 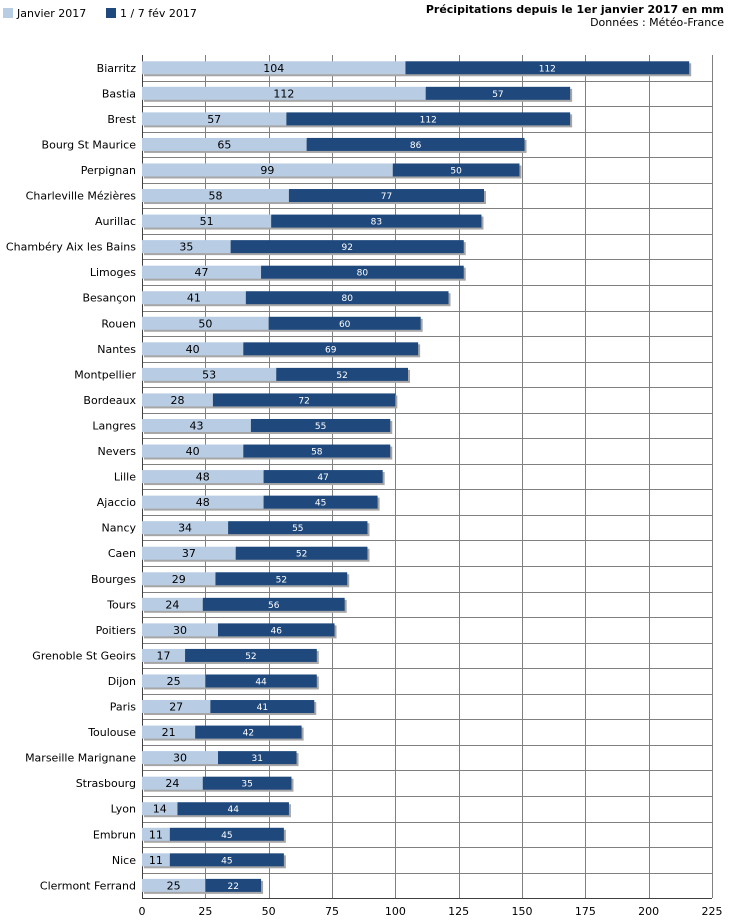 I want to click on value-label-february: 60, so click(x=345, y=325).